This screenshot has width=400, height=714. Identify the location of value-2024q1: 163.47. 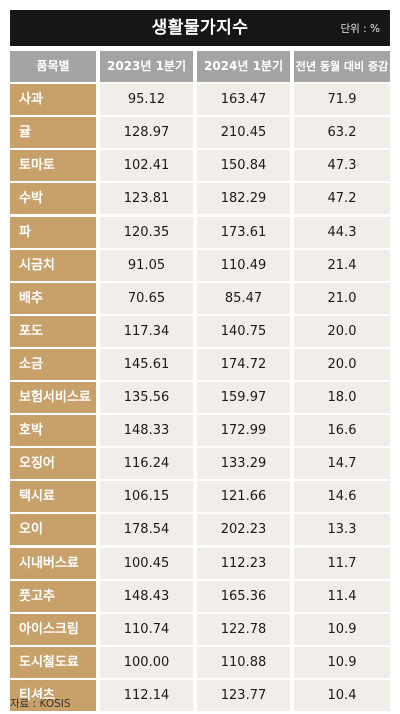
(243, 100).